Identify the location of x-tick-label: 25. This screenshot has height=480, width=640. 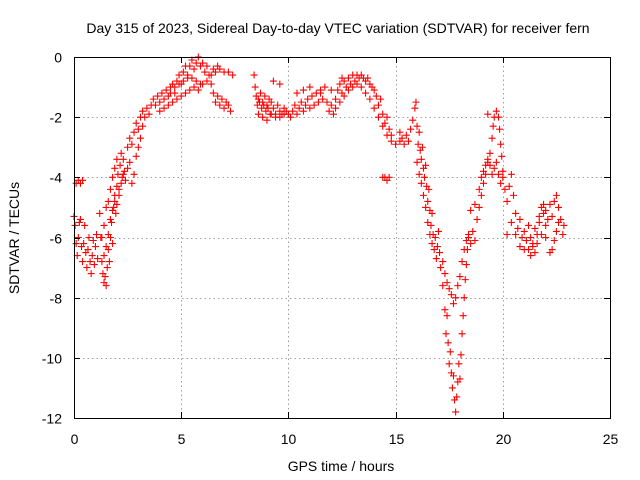
(611, 439).